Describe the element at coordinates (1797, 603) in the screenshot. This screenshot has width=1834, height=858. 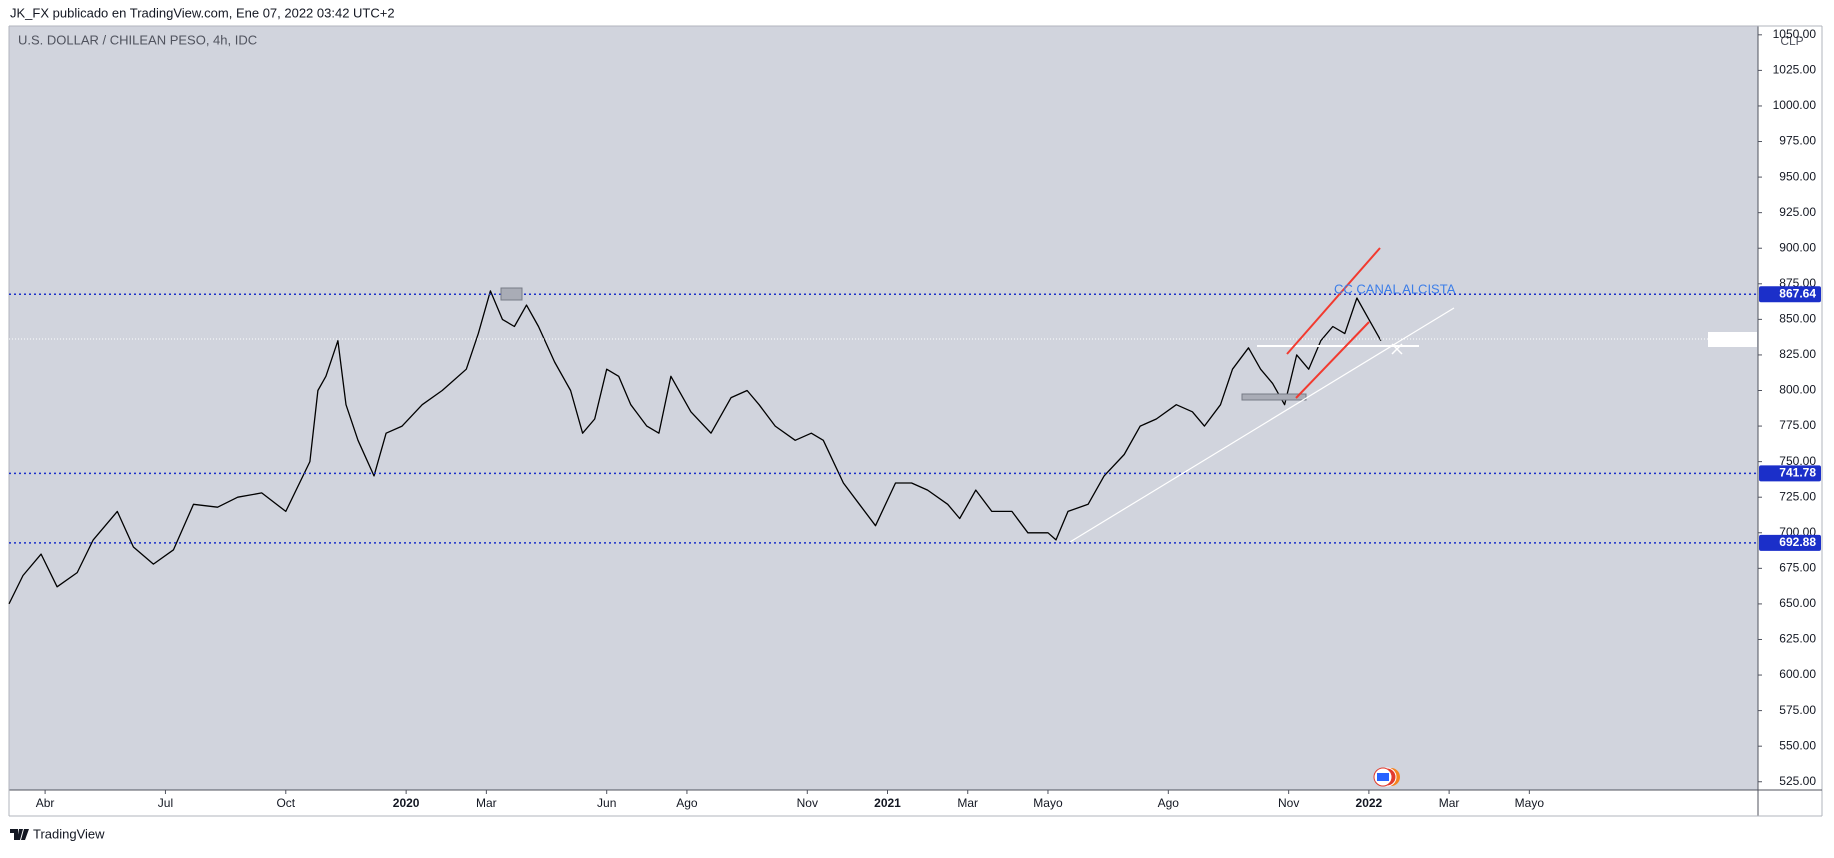
I see `y-tick-label: 650.00` at that location.